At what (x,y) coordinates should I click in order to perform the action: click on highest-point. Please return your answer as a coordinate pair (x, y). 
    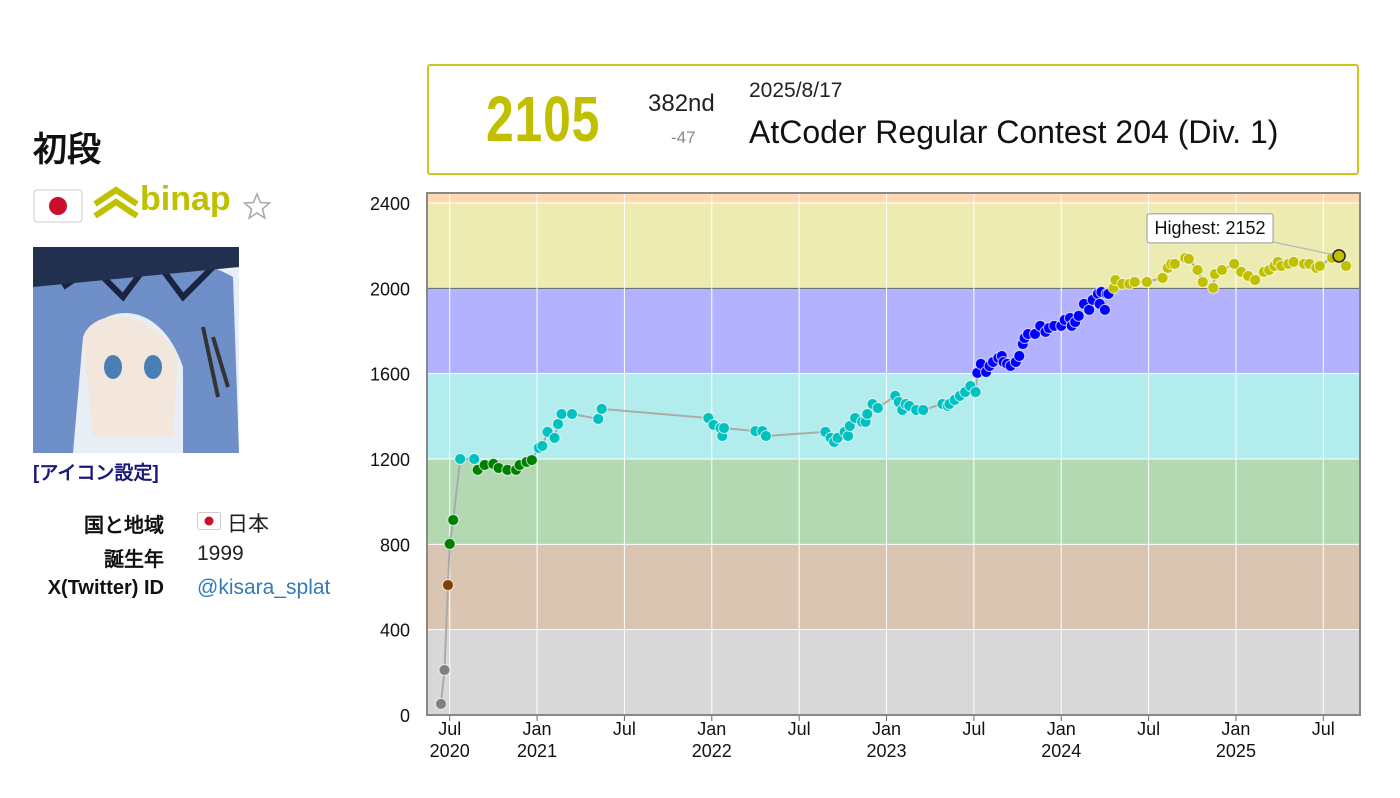
    Looking at the image, I should click on (1339, 256).